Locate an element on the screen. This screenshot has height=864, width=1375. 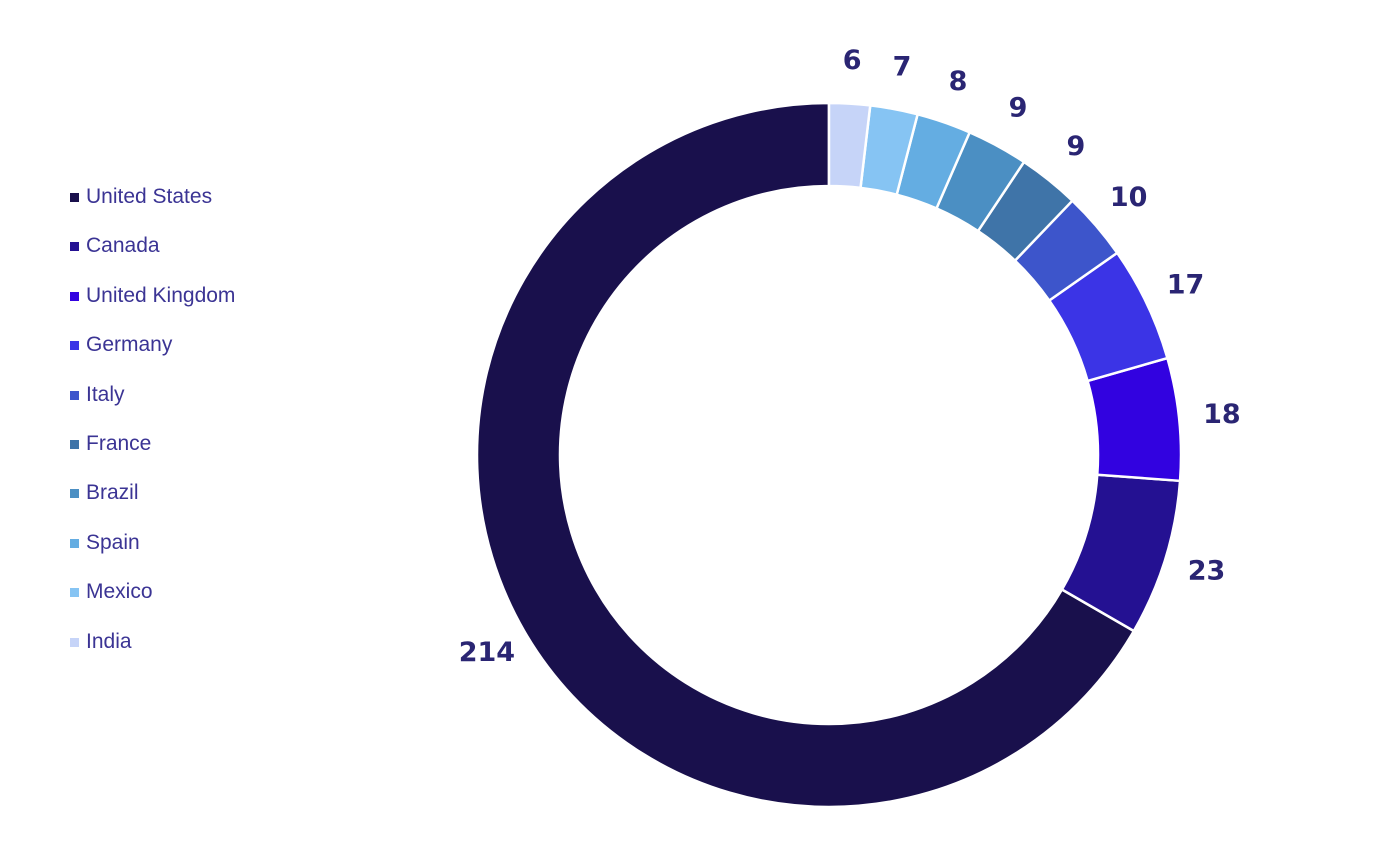
value-label-united-states: 214 is located at coordinates (487, 652).